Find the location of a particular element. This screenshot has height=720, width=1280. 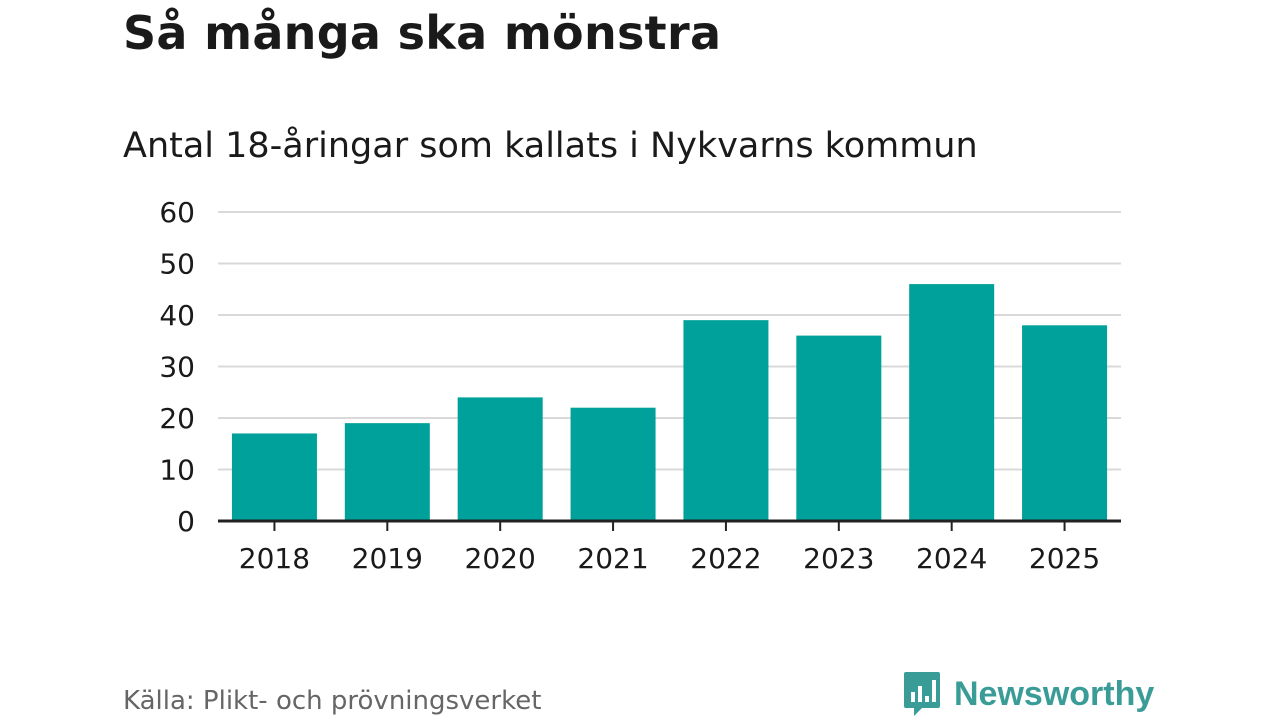

brand-name: Newsworthy is located at coordinates (1054, 693).